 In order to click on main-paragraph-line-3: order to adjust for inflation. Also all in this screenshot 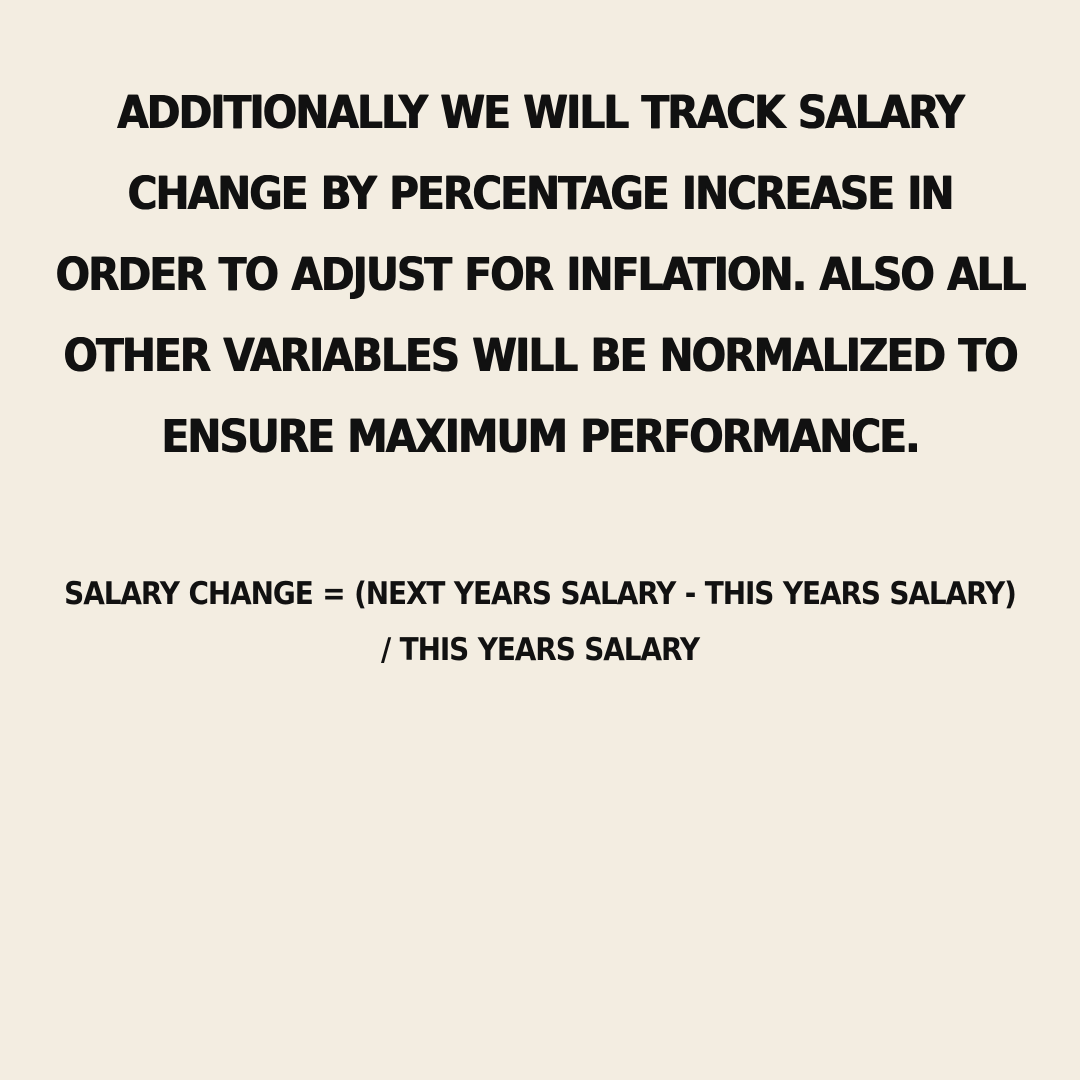, I will do `click(540, 274)`.